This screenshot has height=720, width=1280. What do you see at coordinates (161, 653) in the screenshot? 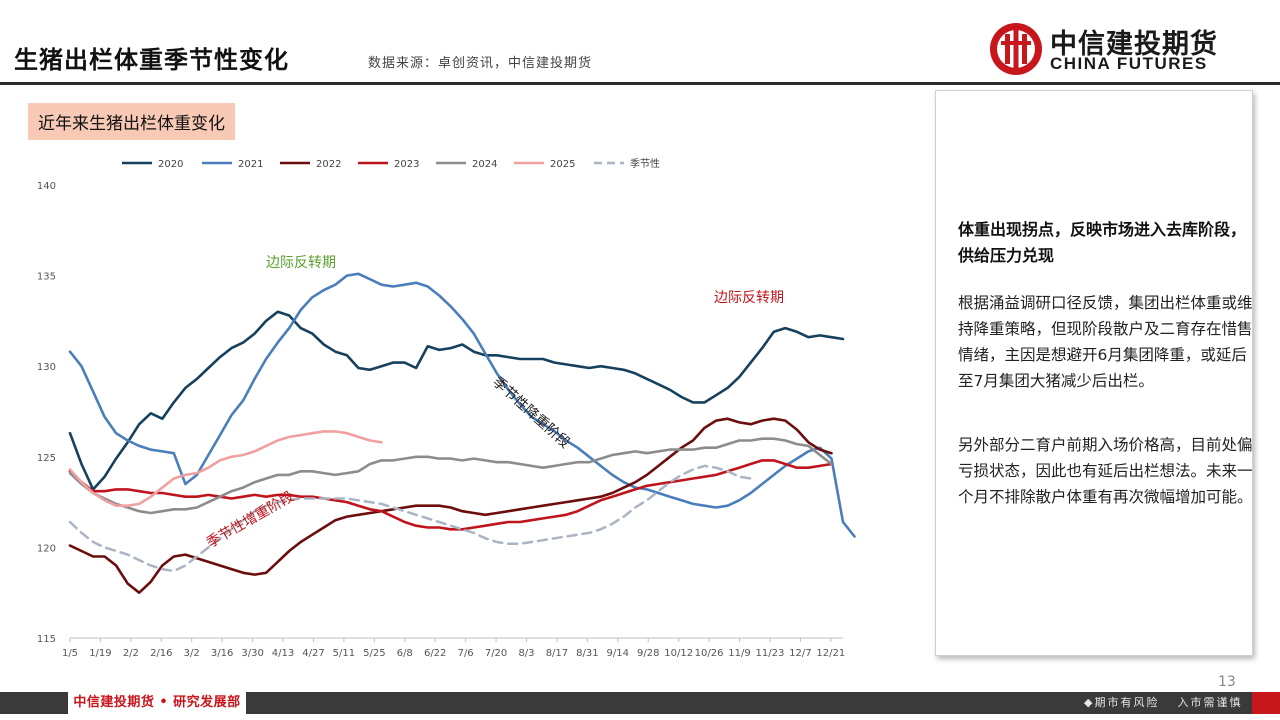
I see `x-tick-label: 2/16` at bounding box center [161, 653].